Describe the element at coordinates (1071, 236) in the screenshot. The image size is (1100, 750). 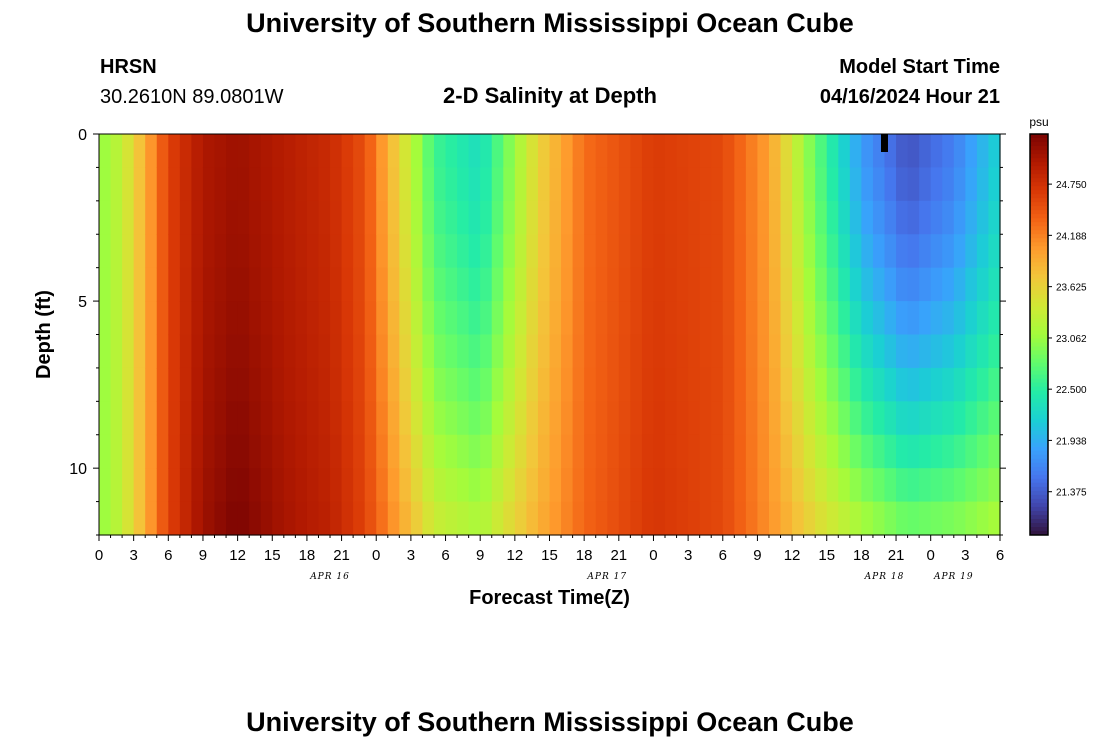
I see `colorbar-tick-label: 24.188` at that location.